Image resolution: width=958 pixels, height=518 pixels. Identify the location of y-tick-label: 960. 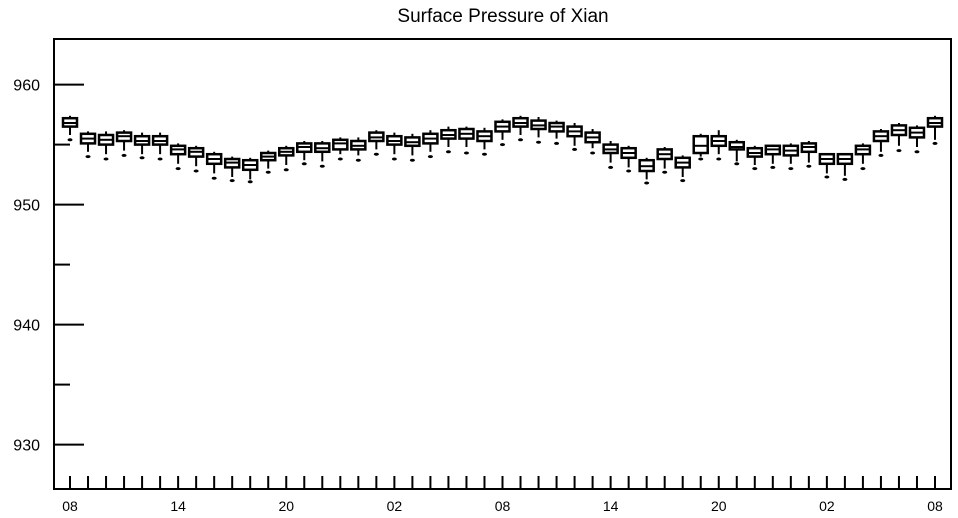
(26, 86).